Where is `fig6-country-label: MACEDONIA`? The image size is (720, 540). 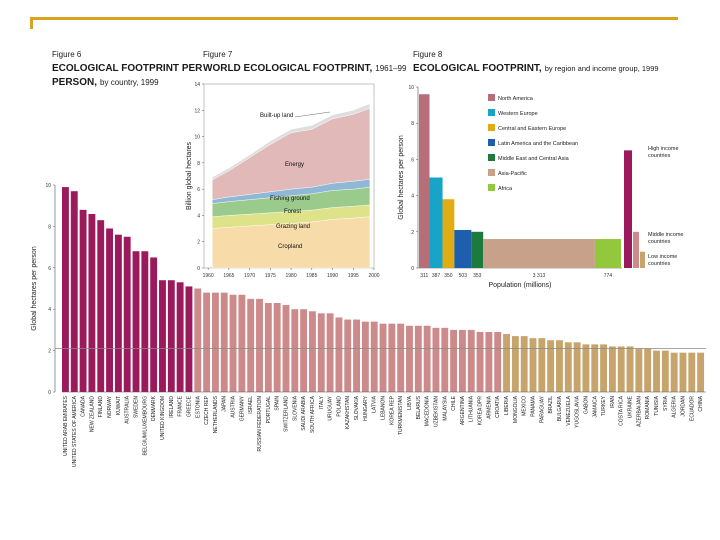
fig6-country-label: MACEDONIA is located at coordinates (428, 410).